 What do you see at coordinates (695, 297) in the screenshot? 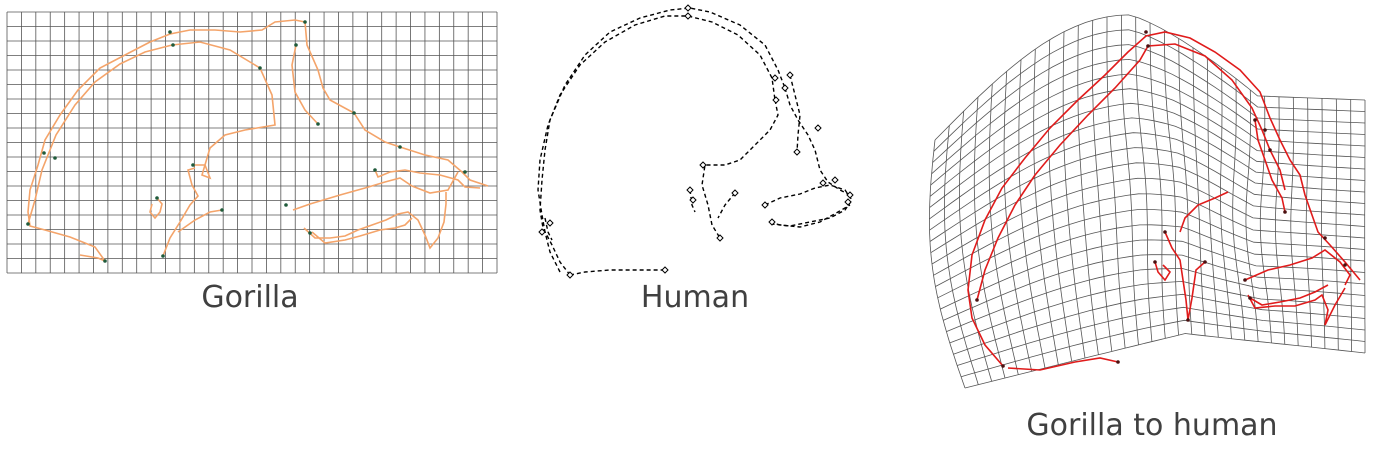
I see `human-caption: Human` at bounding box center [695, 297].